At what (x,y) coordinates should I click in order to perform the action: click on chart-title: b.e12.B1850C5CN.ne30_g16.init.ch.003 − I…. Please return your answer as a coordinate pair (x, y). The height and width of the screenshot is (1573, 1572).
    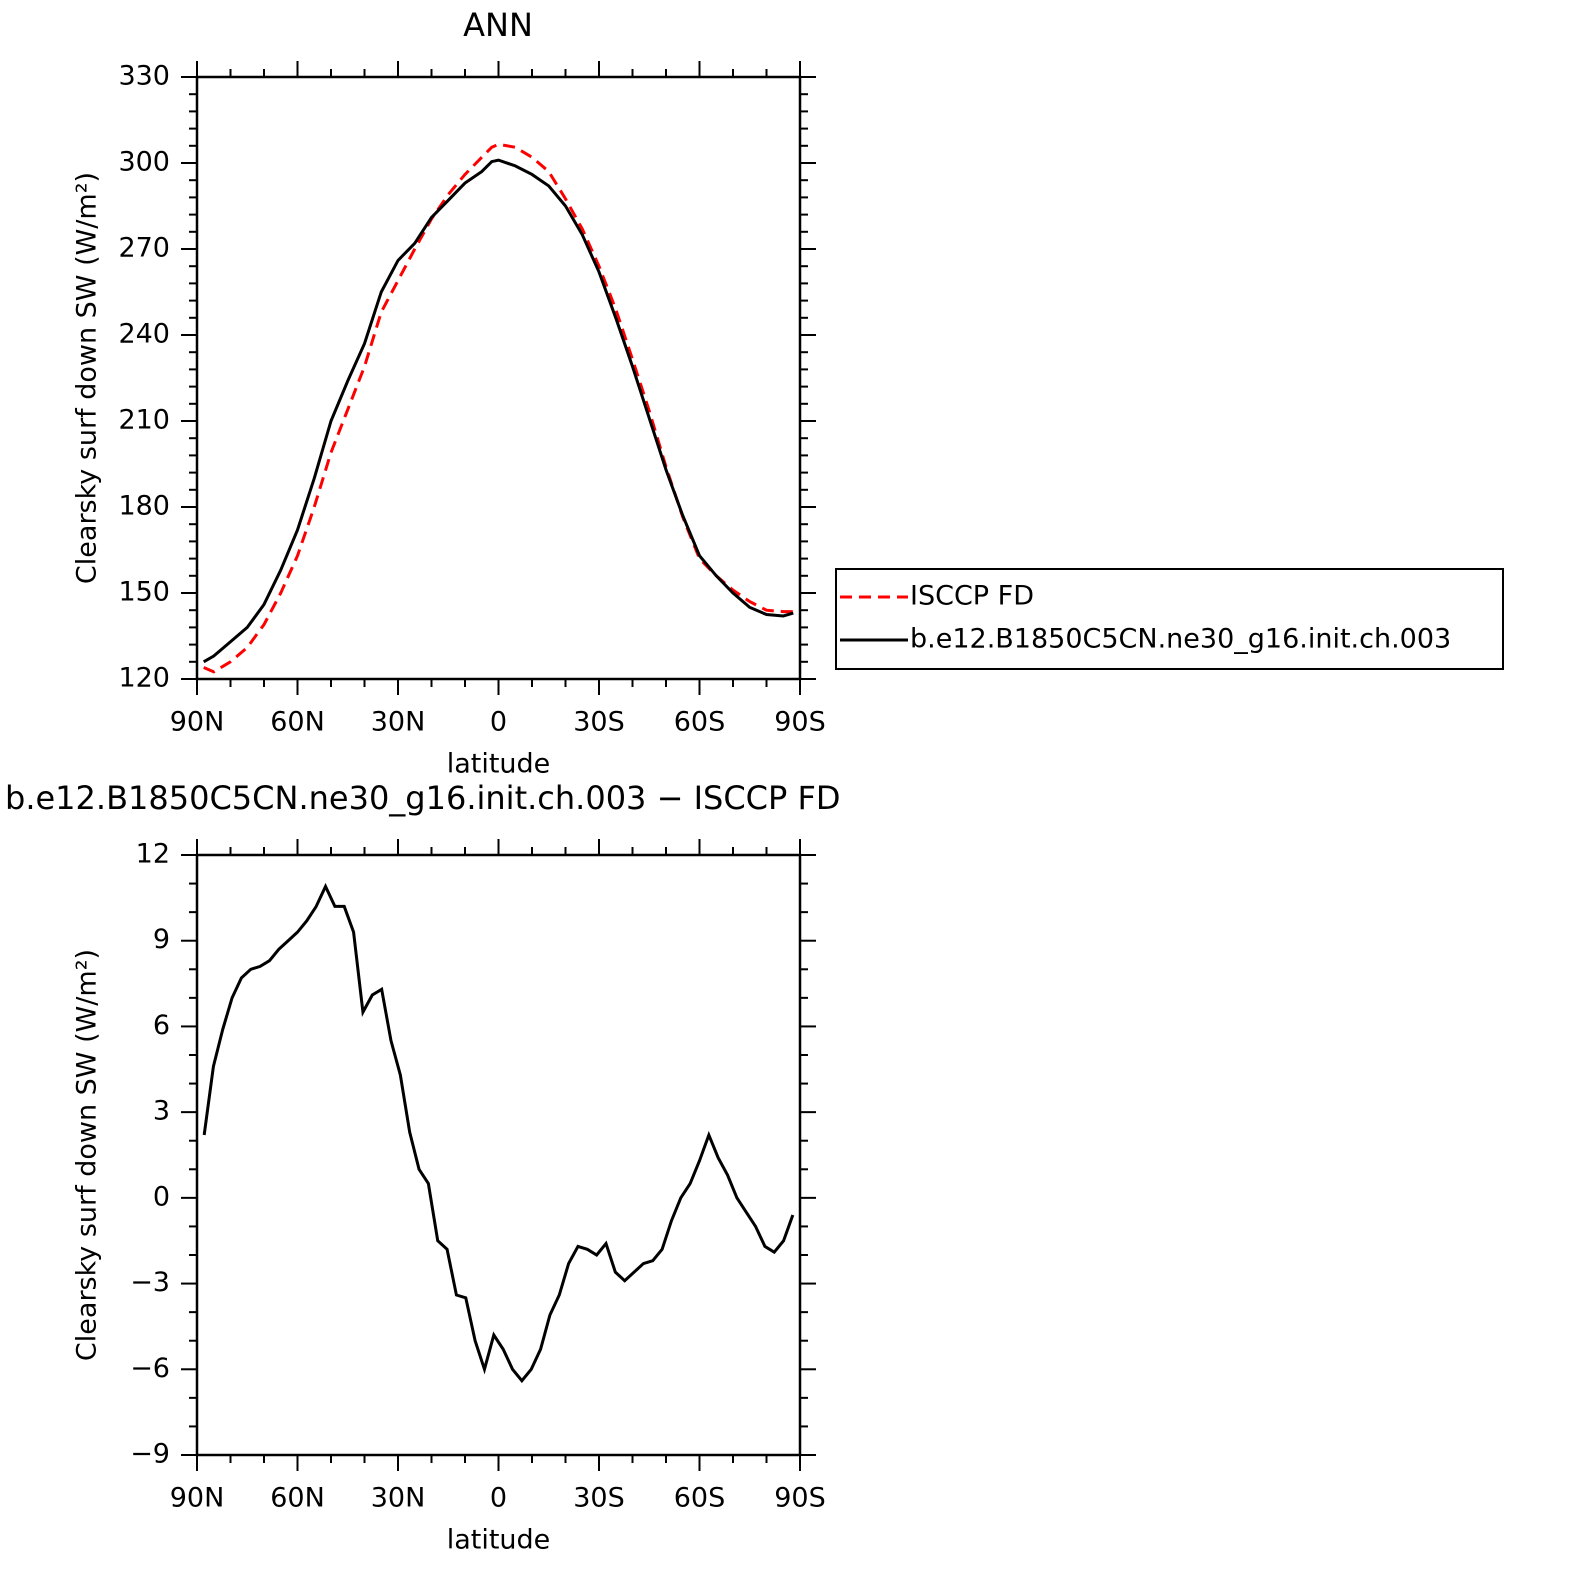
    Looking at the image, I should click on (423, 798).